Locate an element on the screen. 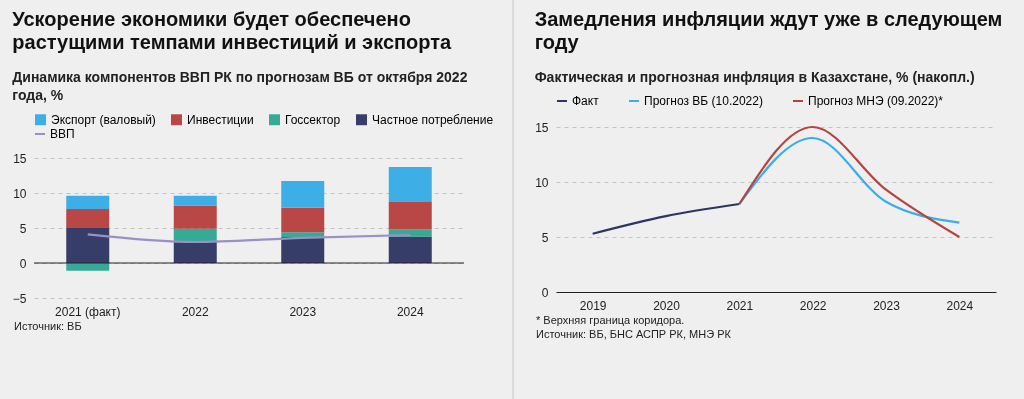 This screenshot has height=399, width=1024. legend-label: Прогноз МНЭ (09.2022)* is located at coordinates (876, 101).